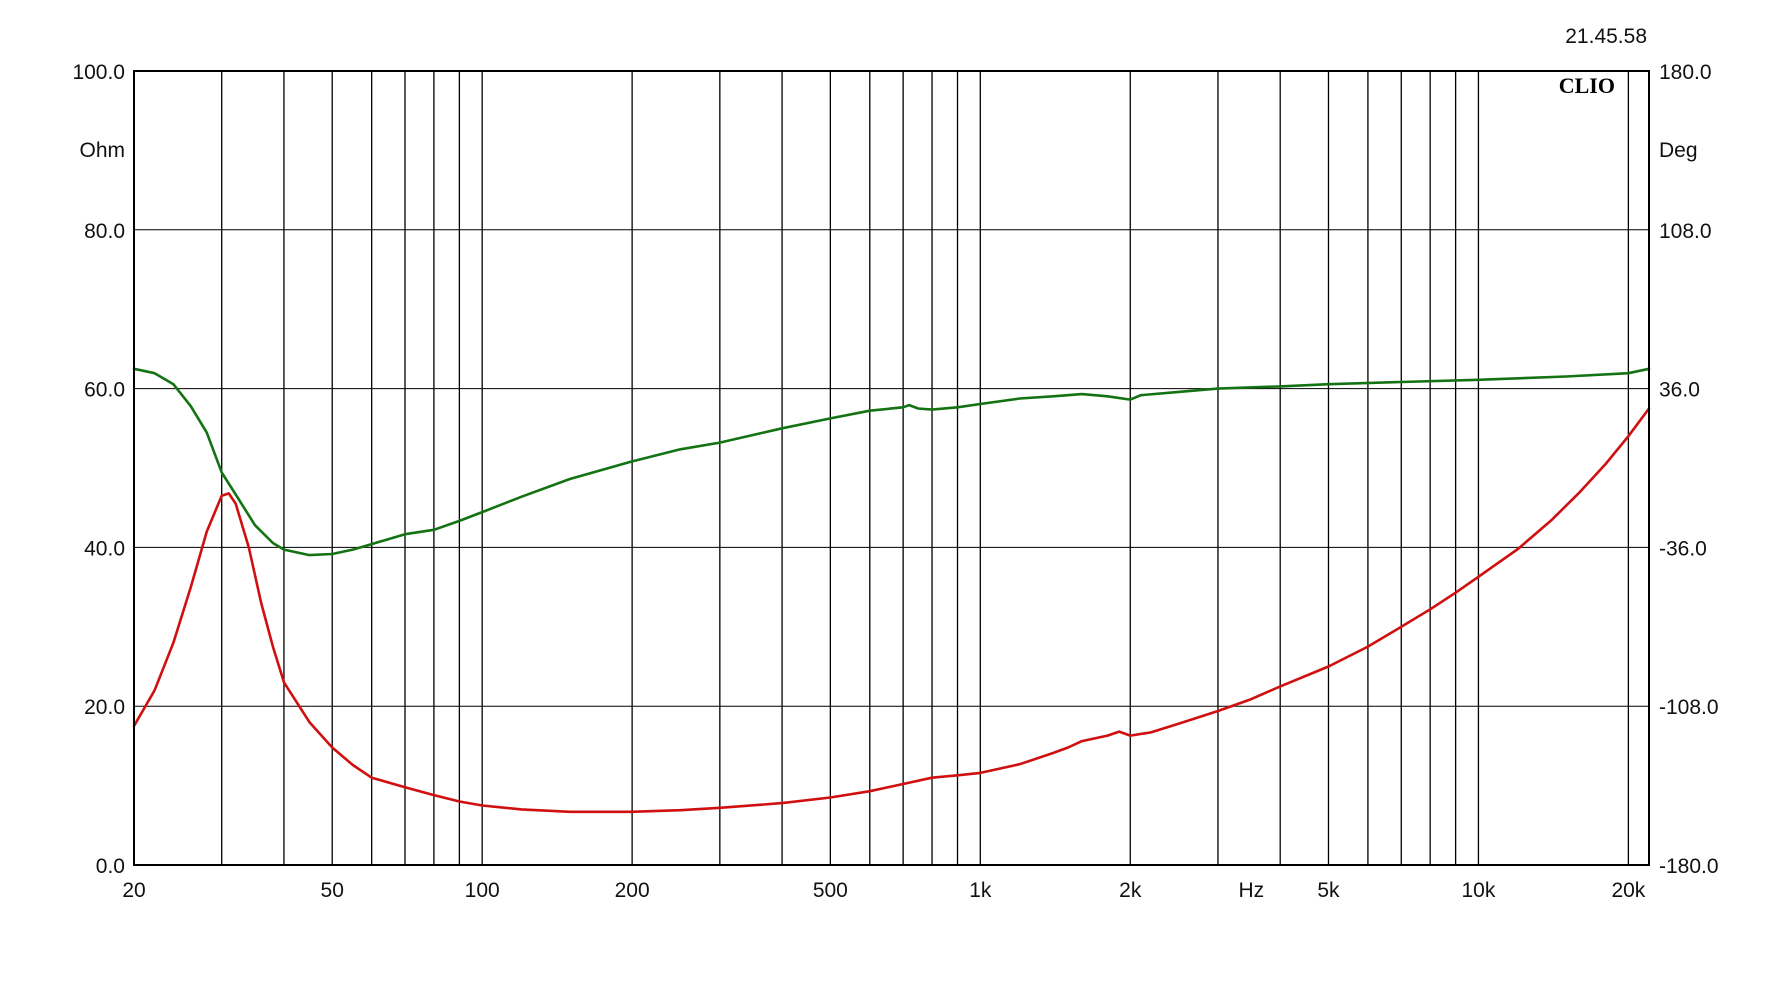 Image resolution: width=1772 pixels, height=1001 pixels. I want to click on right-axis-unit: Deg, so click(1678, 150).